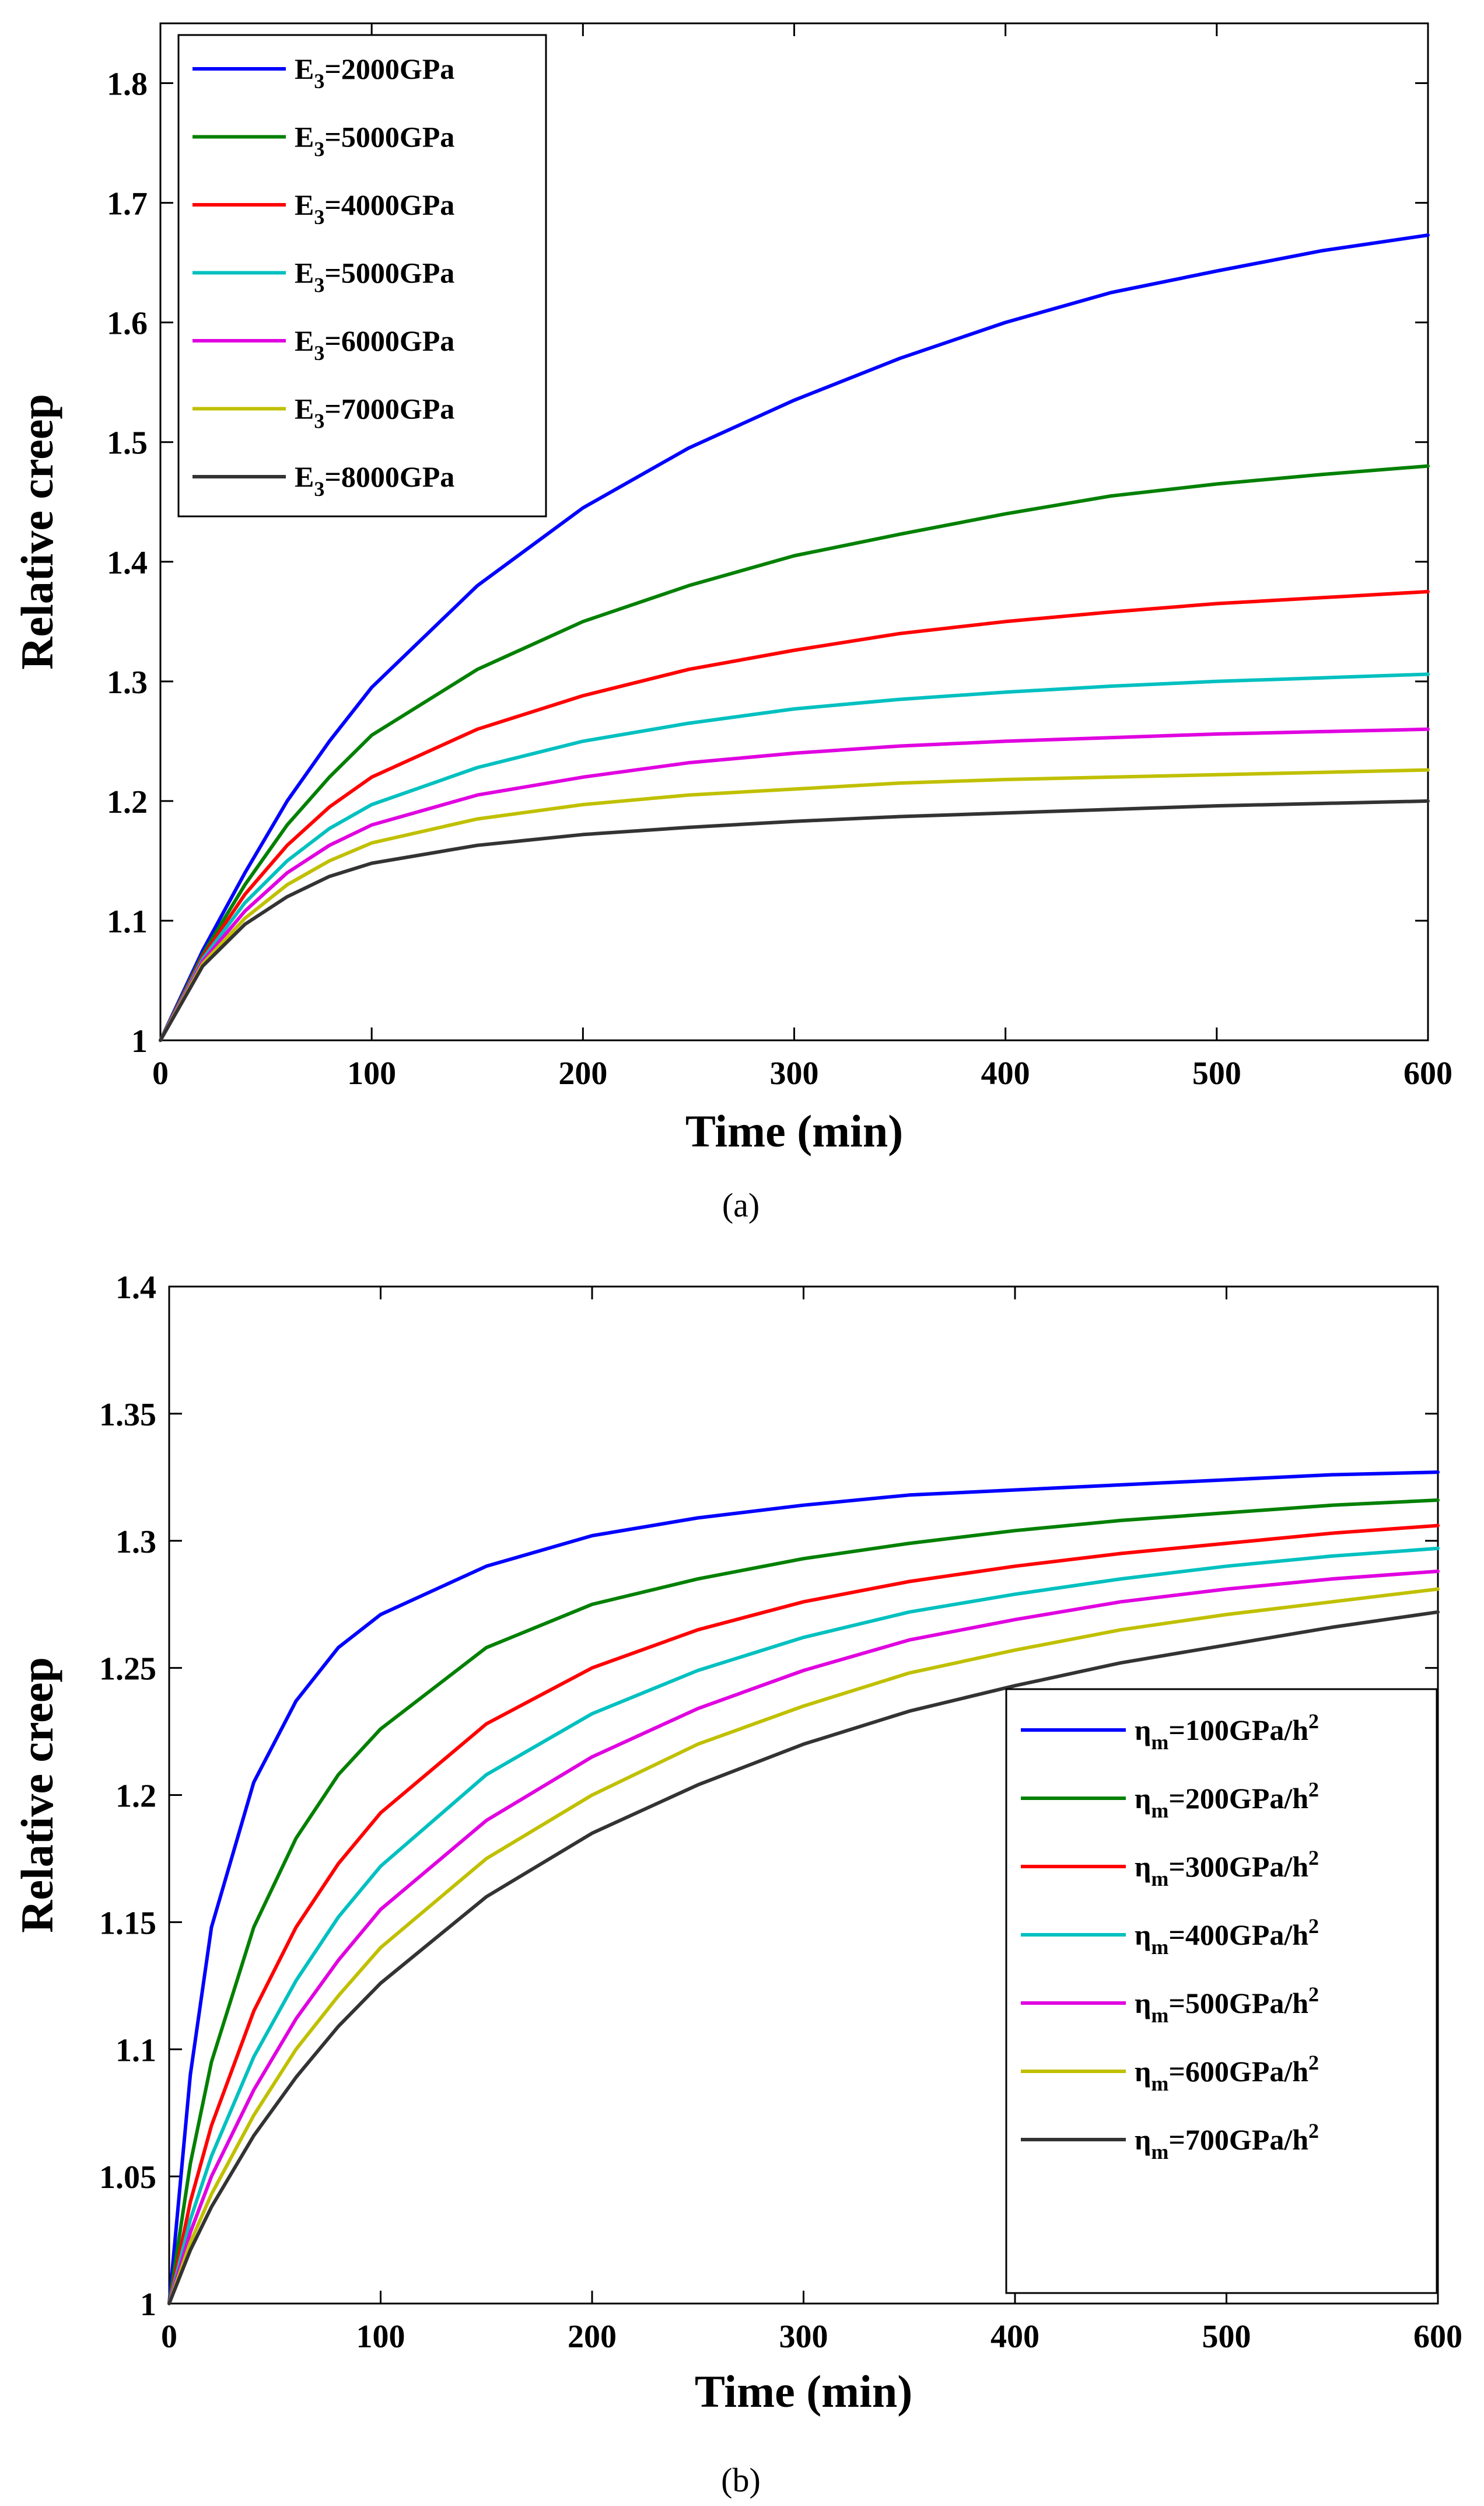 The width and height of the screenshot is (1484, 2506). Describe the element at coordinates (1227, 2141) in the screenshot. I see `legend-label-7: ηm=700GPa/h2` at that location.